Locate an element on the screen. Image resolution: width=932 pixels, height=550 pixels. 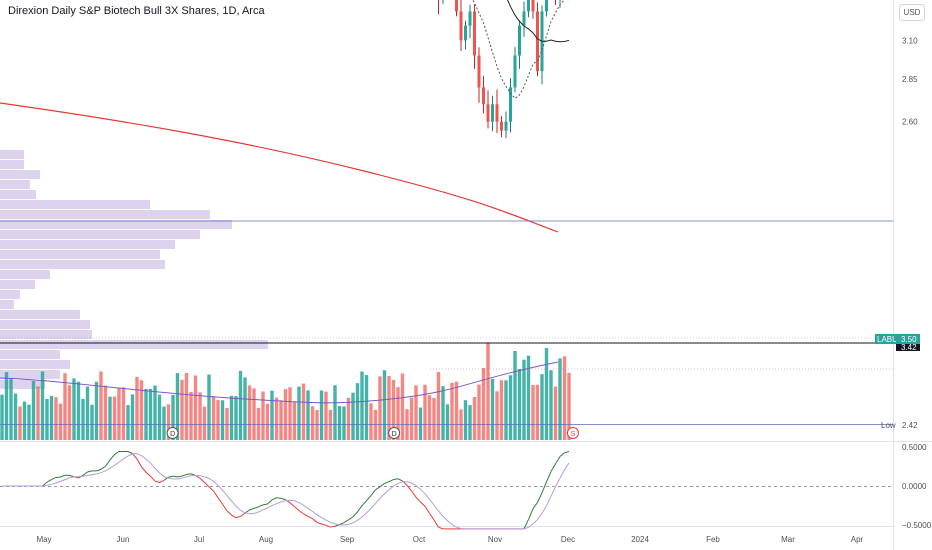
axis-settings-area is located at coordinates (913, 538).